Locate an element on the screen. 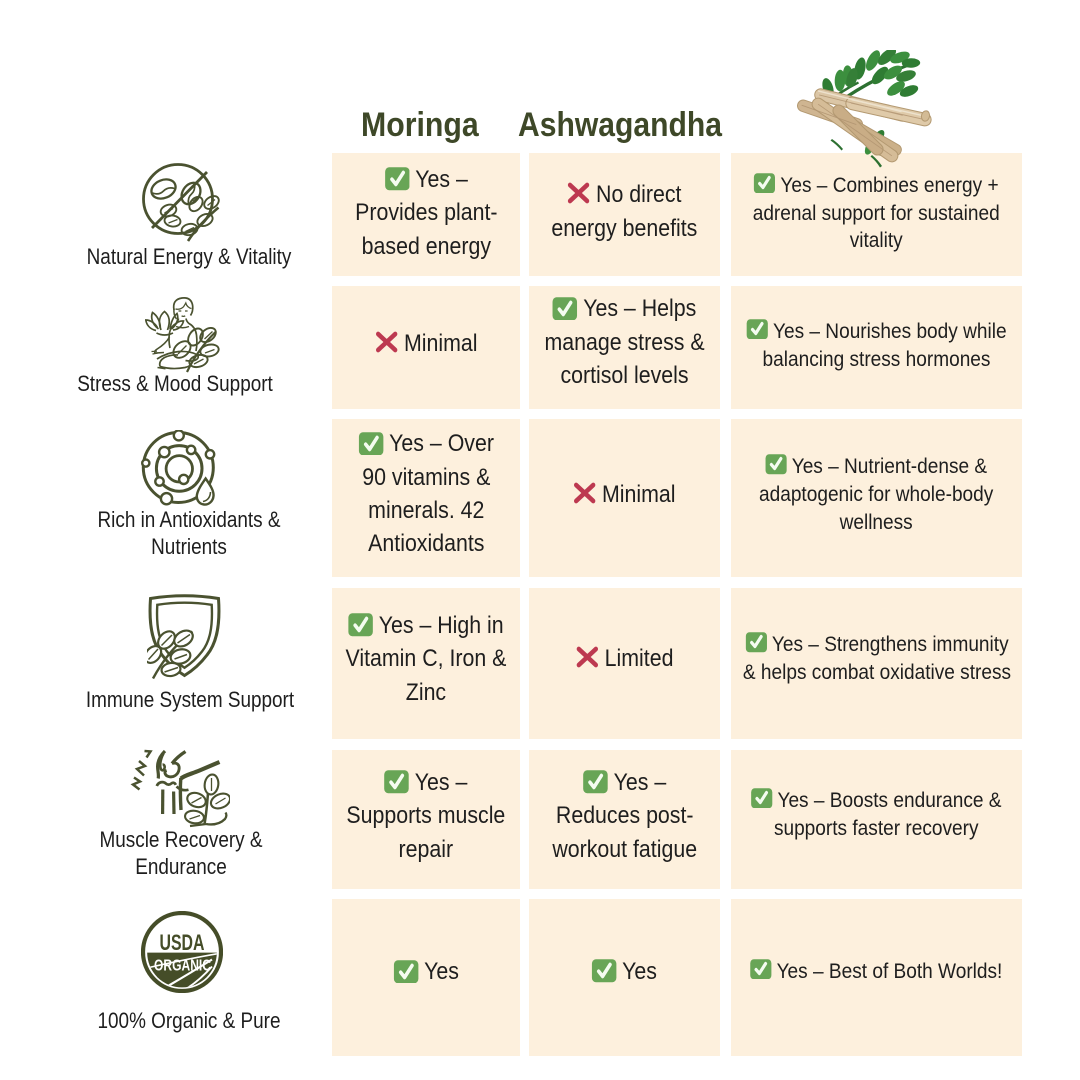 The height and width of the screenshot is (1080, 1080). svg-text: ORGANIC is located at coordinates (182, 966).